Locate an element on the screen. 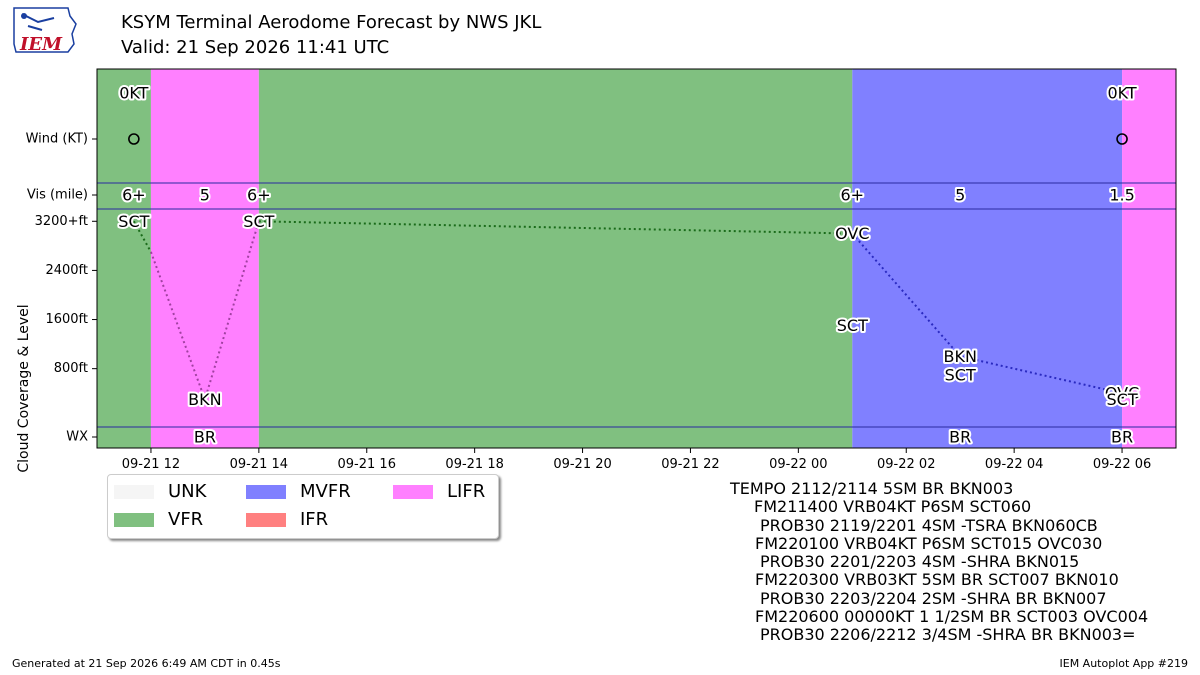  iem-logo: IEM is located at coordinates (45, 31).